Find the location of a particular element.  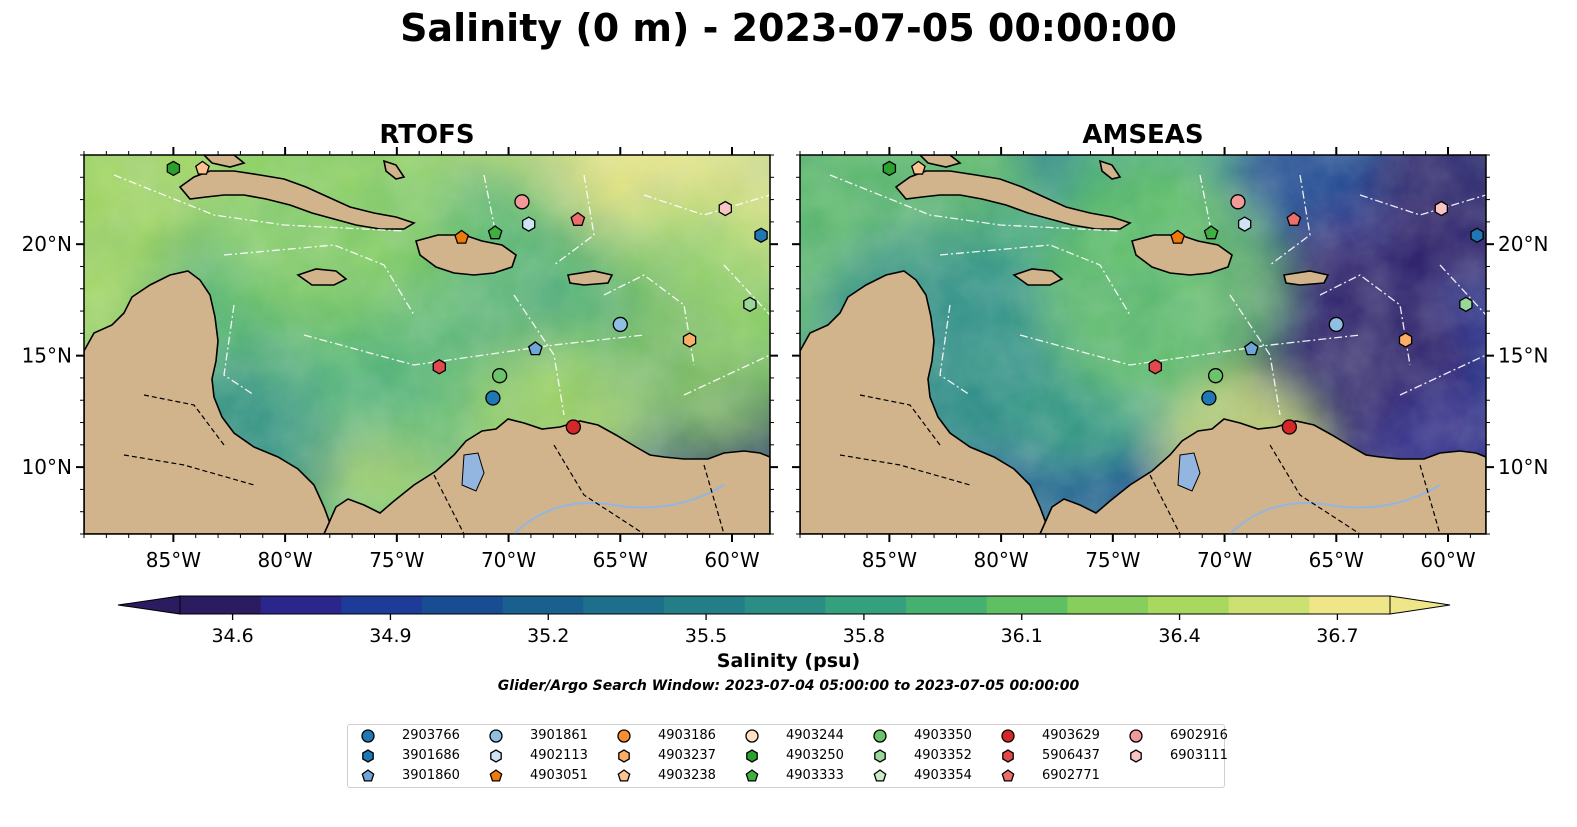

legend-label: 4903354 is located at coordinates (943, 775).